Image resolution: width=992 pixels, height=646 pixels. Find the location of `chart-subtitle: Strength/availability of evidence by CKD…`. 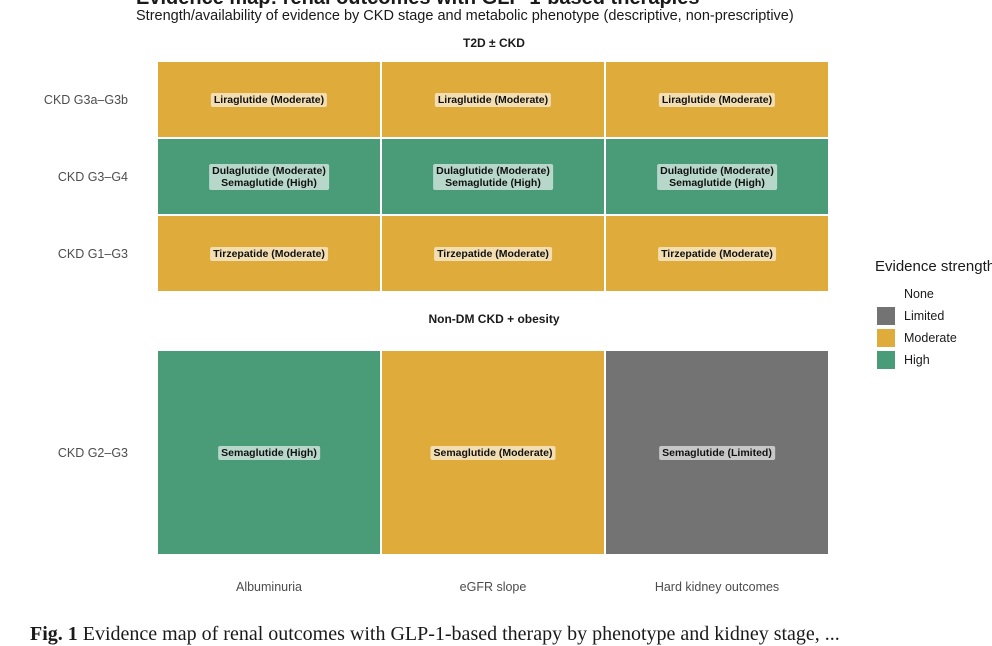

chart-subtitle: Strength/availability of evidence by CKD… is located at coordinates (465, 16).